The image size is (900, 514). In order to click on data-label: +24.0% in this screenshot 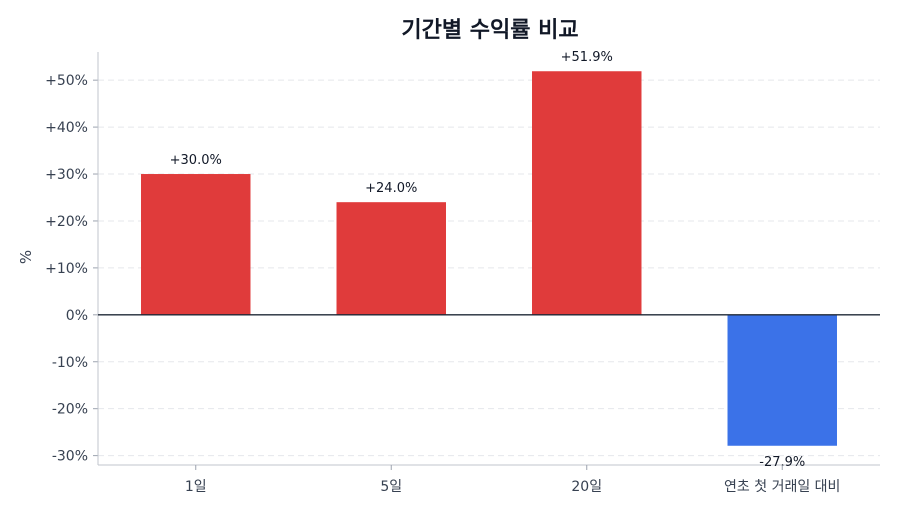, I will do `click(391, 188)`.